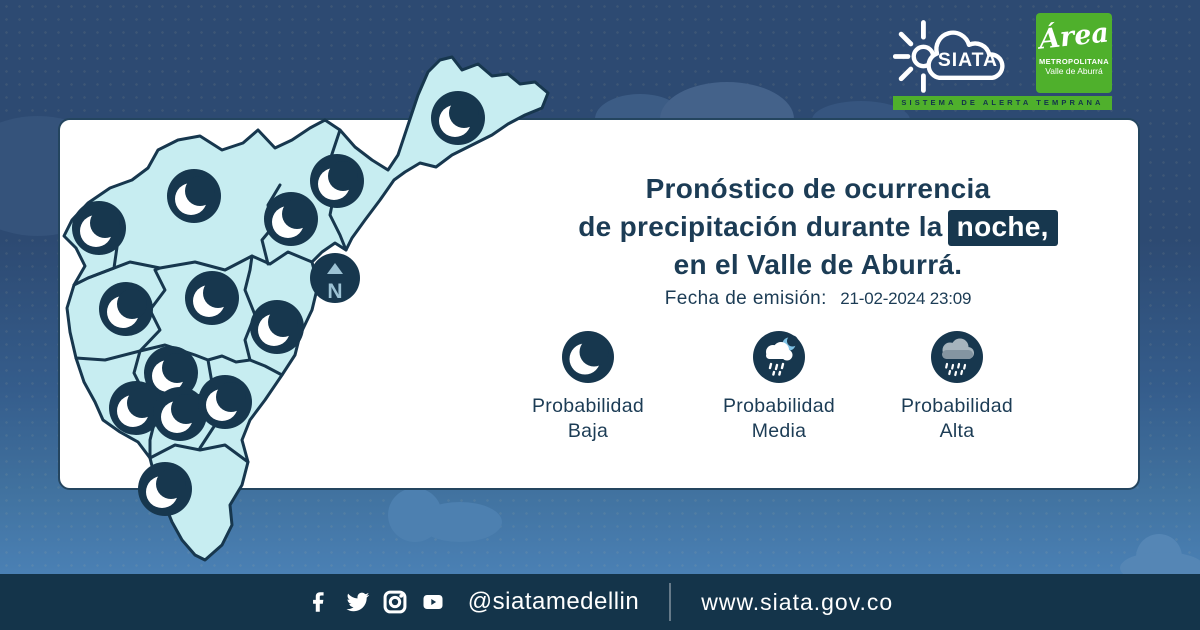 Image resolution: width=1200 pixels, height=630 pixels. I want to click on moon-icon, so click(588, 357).